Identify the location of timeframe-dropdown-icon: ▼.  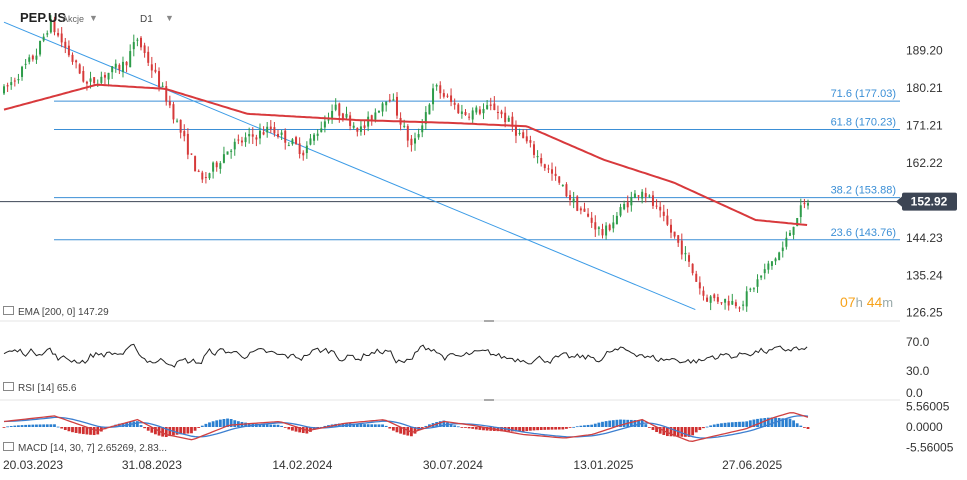
(169, 18).